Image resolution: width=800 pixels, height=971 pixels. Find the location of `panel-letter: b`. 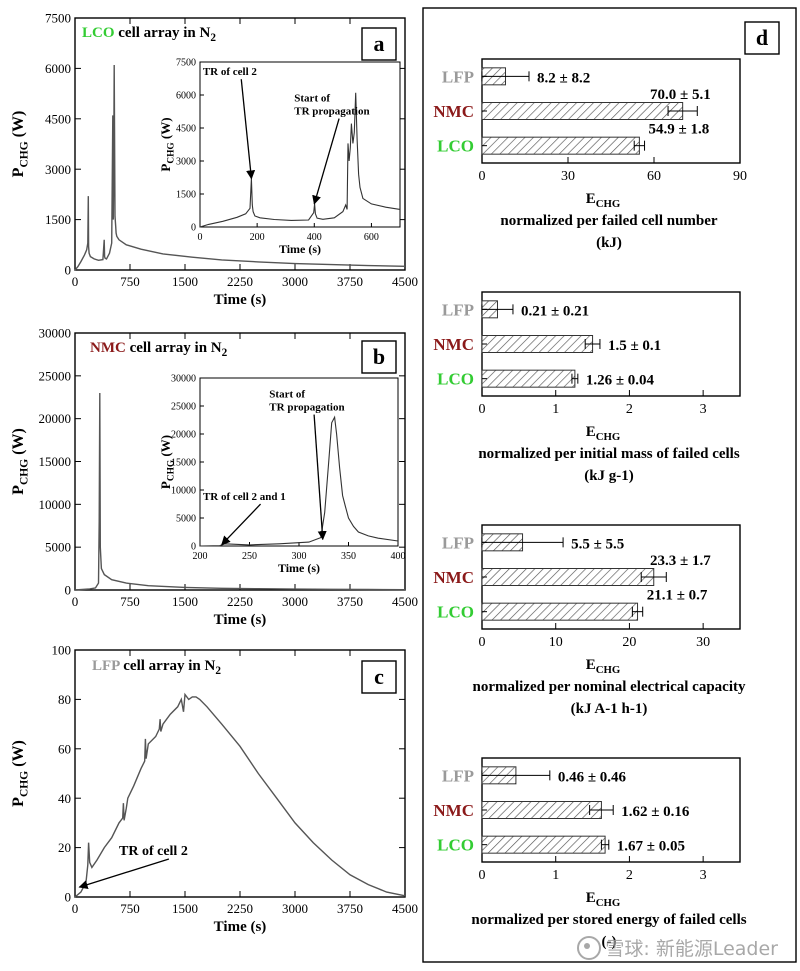

panel-letter: b is located at coordinates (379, 356).